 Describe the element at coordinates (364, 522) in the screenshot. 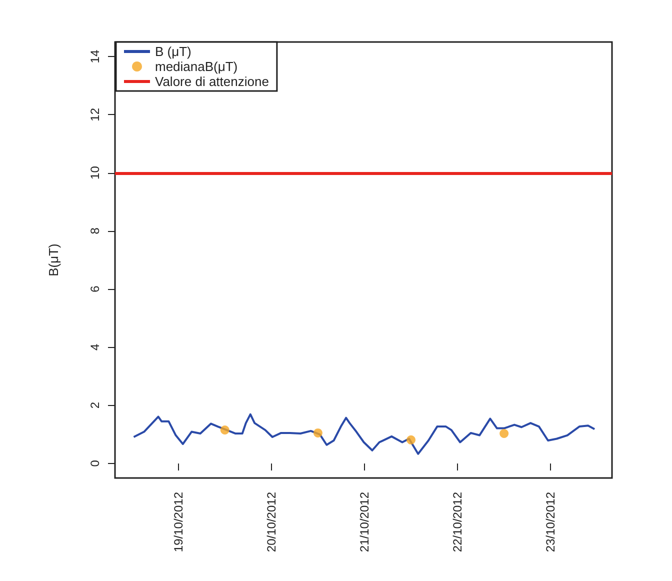

I see `x-tick-label: 21/10/2012` at that location.